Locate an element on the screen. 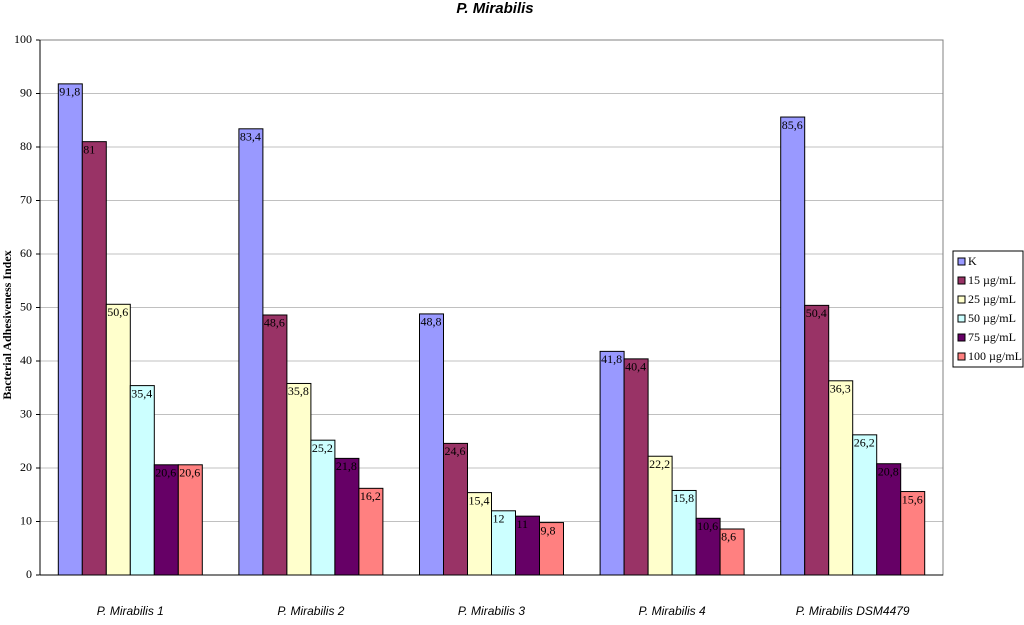  y-tick-label: 10 is located at coordinates (26, 520).